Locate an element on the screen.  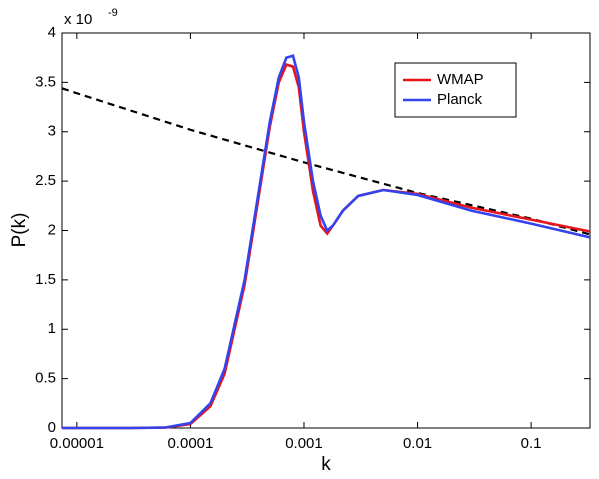
y-tick-label: 1 is located at coordinates (52, 328).